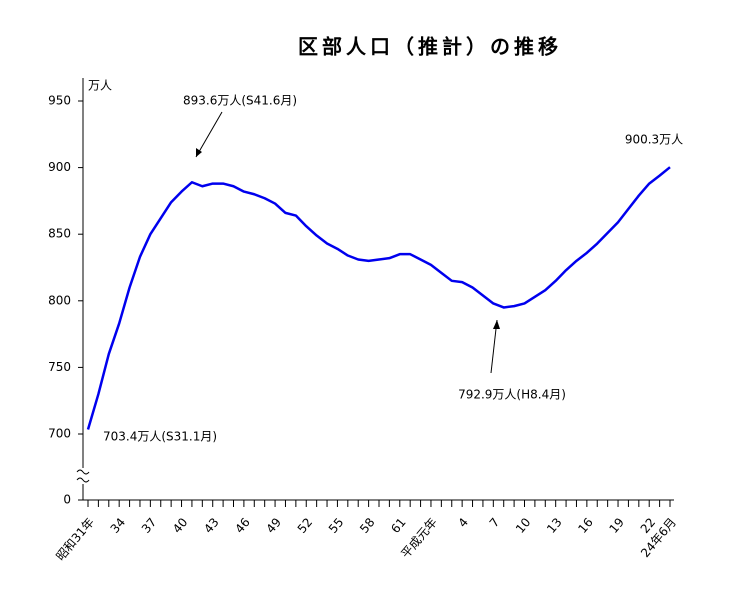 This screenshot has height=603, width=737. I want to click on y-axis-unit: 万人, so click(100, 86).